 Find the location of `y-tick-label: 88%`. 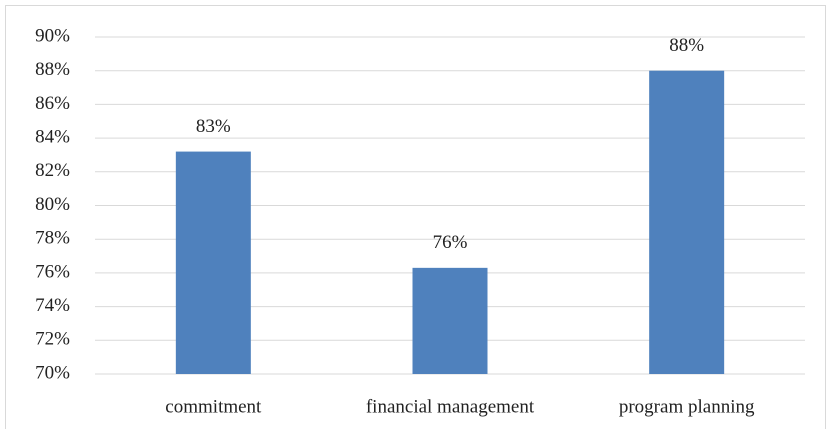

y-tick-label: 88% is located at coordinates (52, 69).